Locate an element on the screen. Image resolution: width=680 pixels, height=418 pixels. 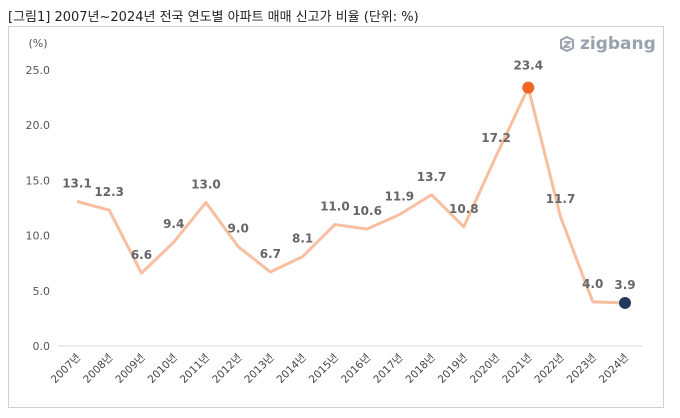
data-label: 9.0 is located at coordinates (238, 229).